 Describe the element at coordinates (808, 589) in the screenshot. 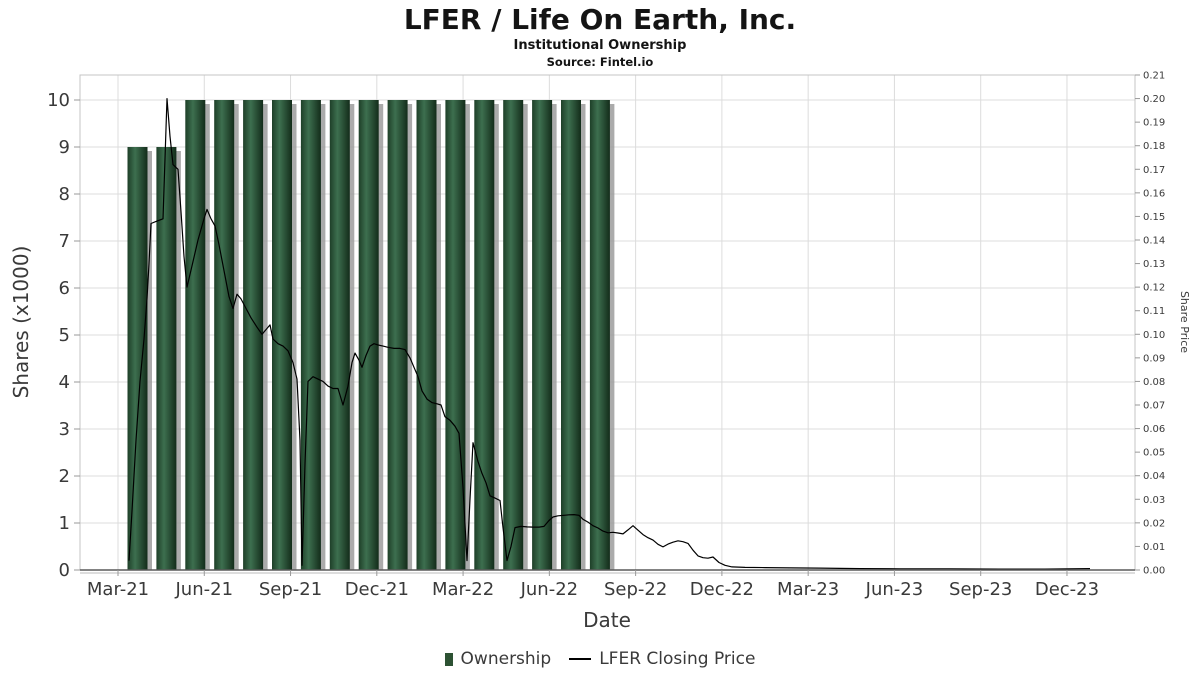

I see `x-tick-label: Mar-23` at that location.